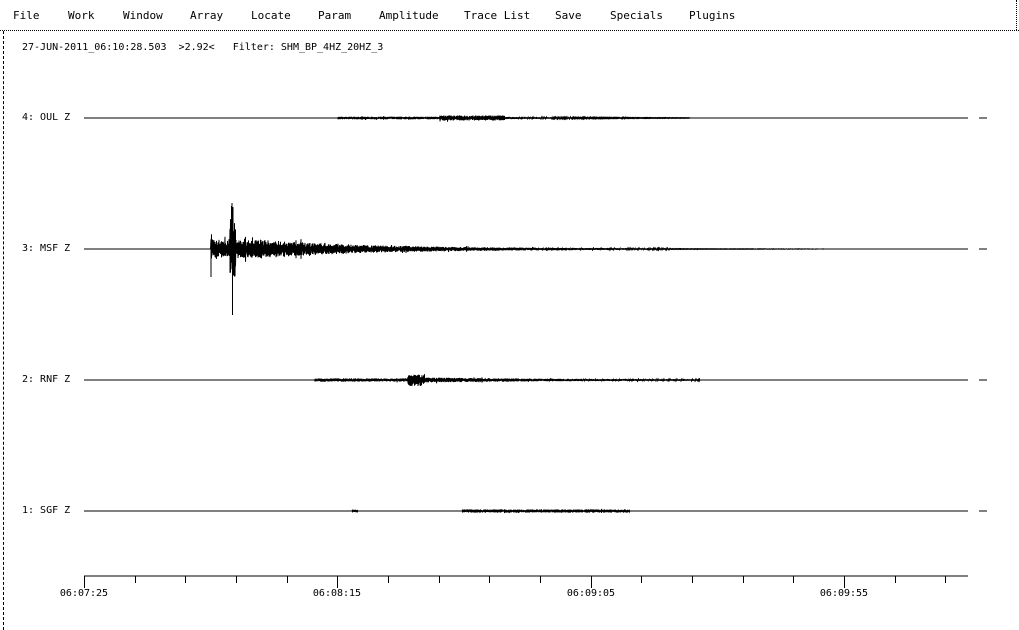 Image resolution: width=1019 pixels, height=630 pixels. I want to click on timestamp: 27-JUN-2011_06:10:28.503, so click(94, 47).